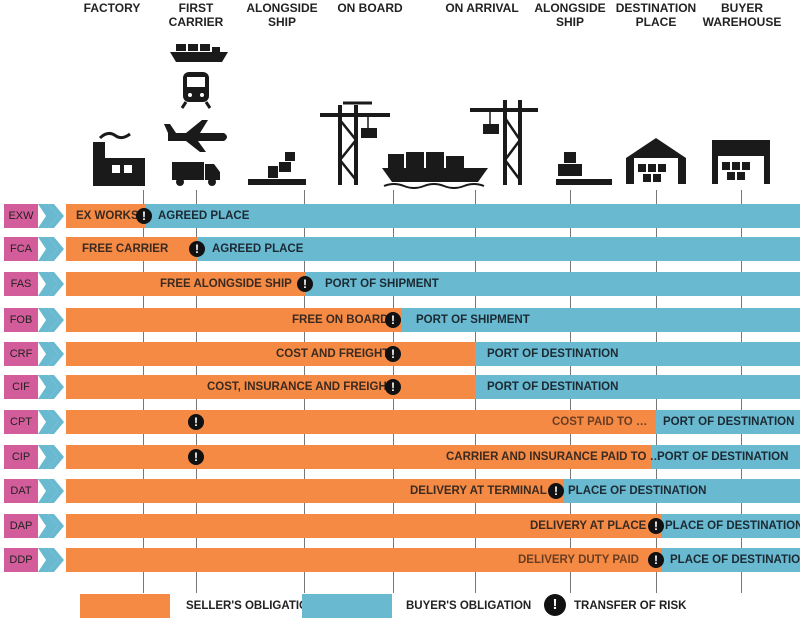  I want to click on column-header-on-board: ON BOARD, so click(370, 8).